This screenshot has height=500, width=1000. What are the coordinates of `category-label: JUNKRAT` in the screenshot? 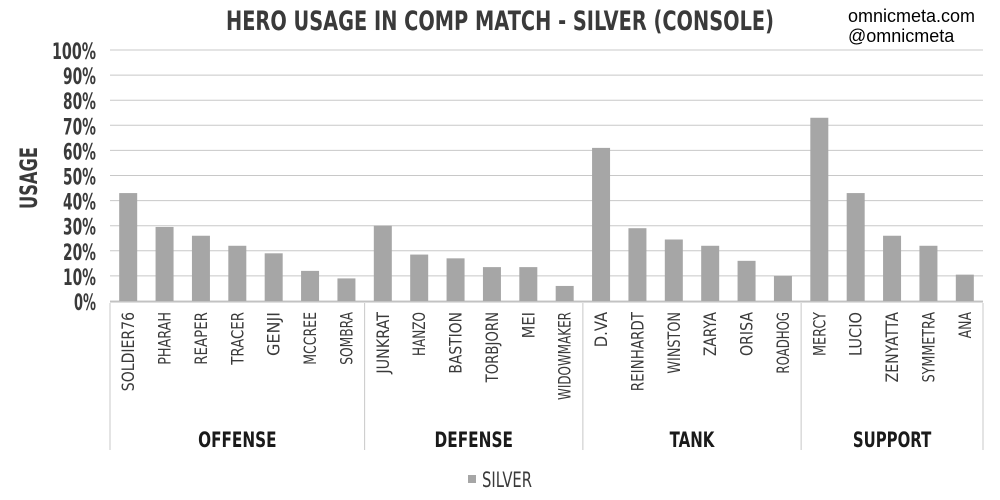 It's located at (384, 342).